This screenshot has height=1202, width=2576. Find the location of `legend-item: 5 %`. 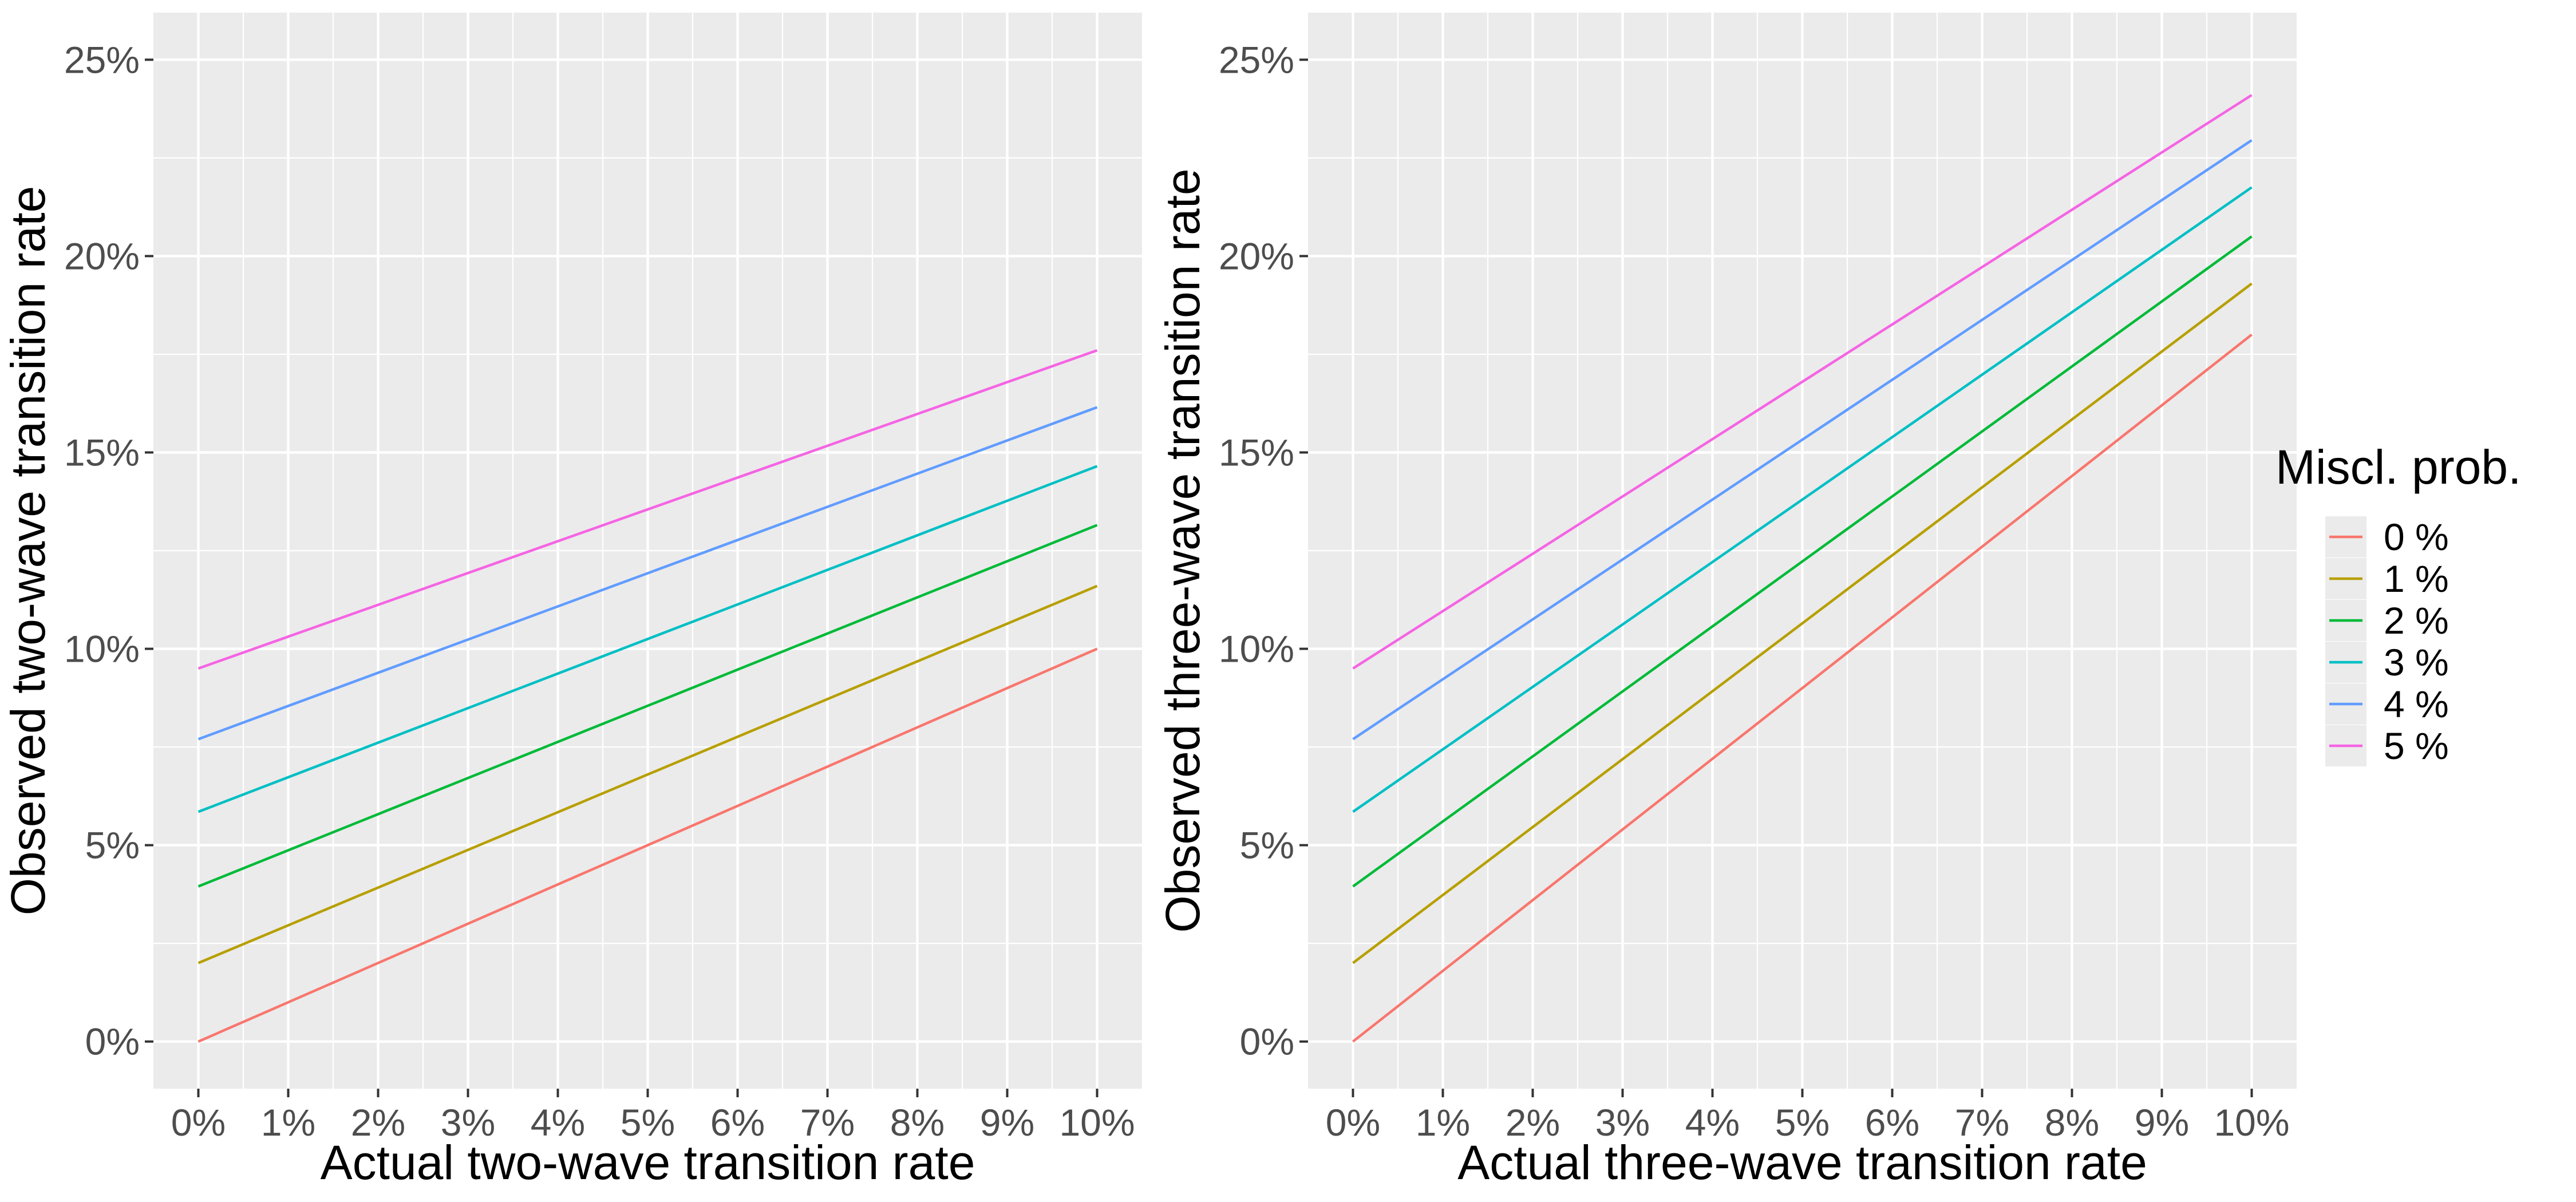

legend-item: 5 % is located at coordinates (2387, 746).